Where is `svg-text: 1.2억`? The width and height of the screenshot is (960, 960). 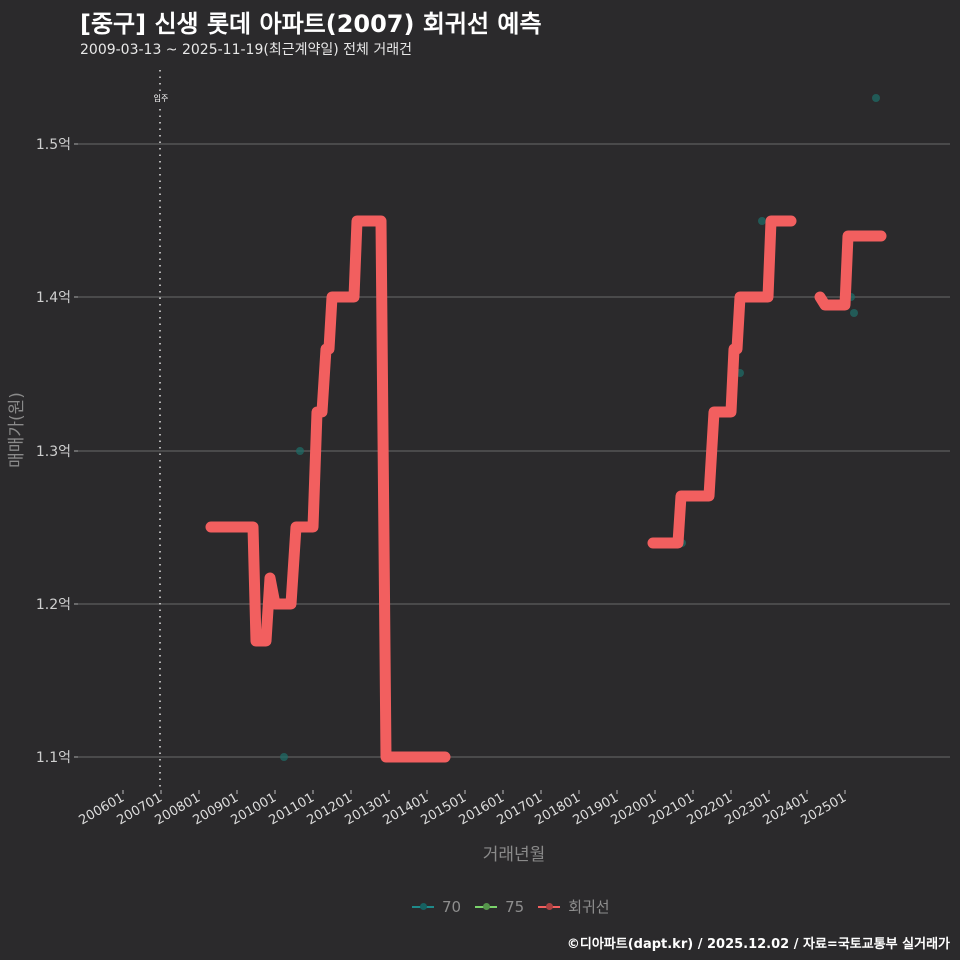 svg-text: 1.2억 is located at coordinates (53, 605).